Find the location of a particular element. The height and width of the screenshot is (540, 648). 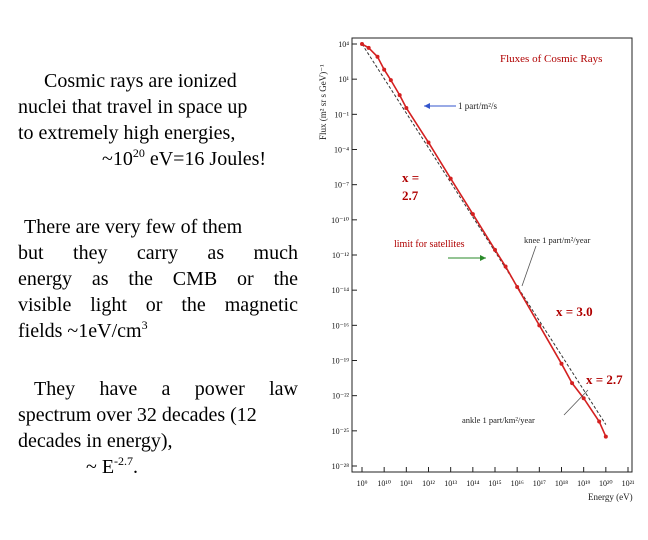

text-line: visible light or the magnetic is located at coordinates (158, 305).